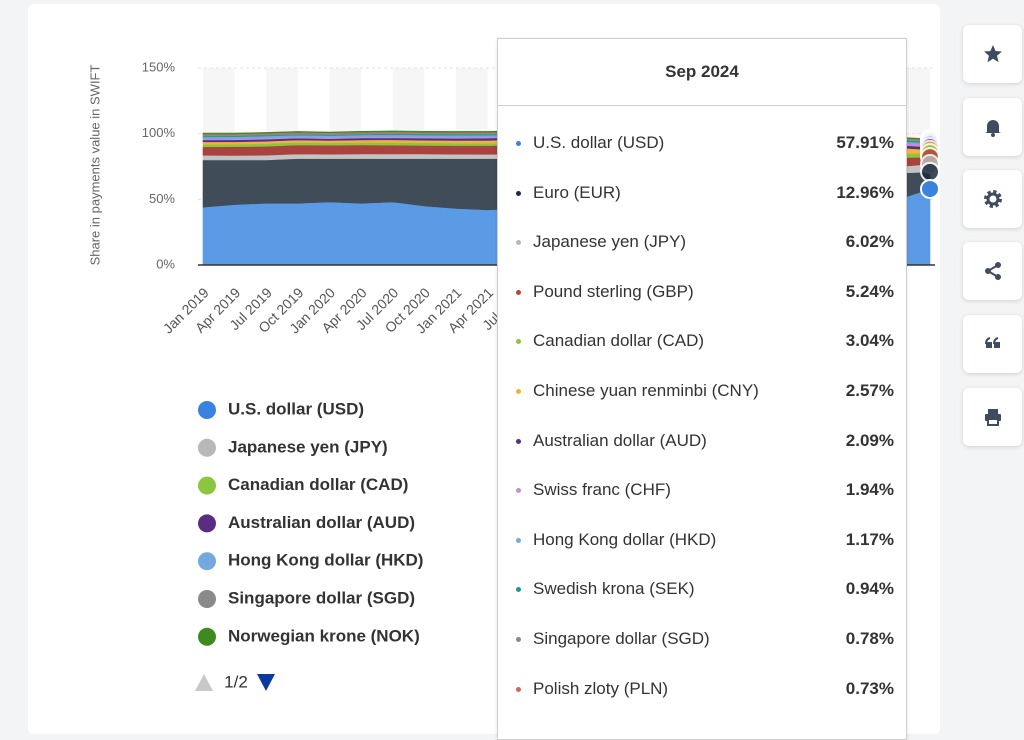  I want to click on legend-label: Norwegian krone (NOK), so click(324, 635).